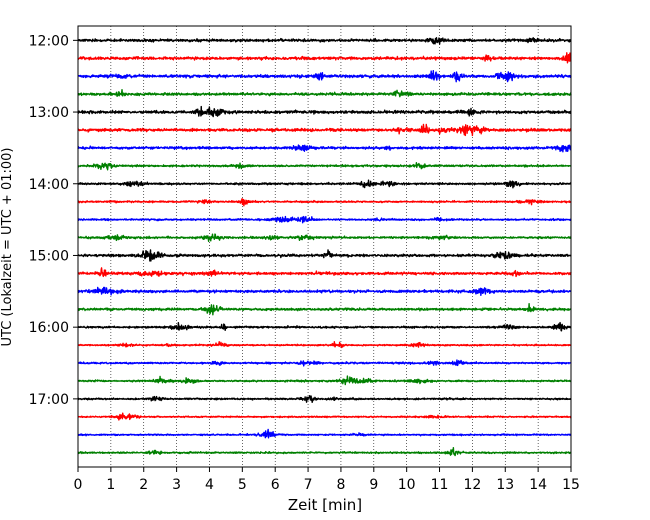 Image resolution: width=650 pixels, height=520 pixels. What do you see at coordinates (340, 485) in the screenshot?
I see `x-tick-label: 8` at bounding box center [340, 485].